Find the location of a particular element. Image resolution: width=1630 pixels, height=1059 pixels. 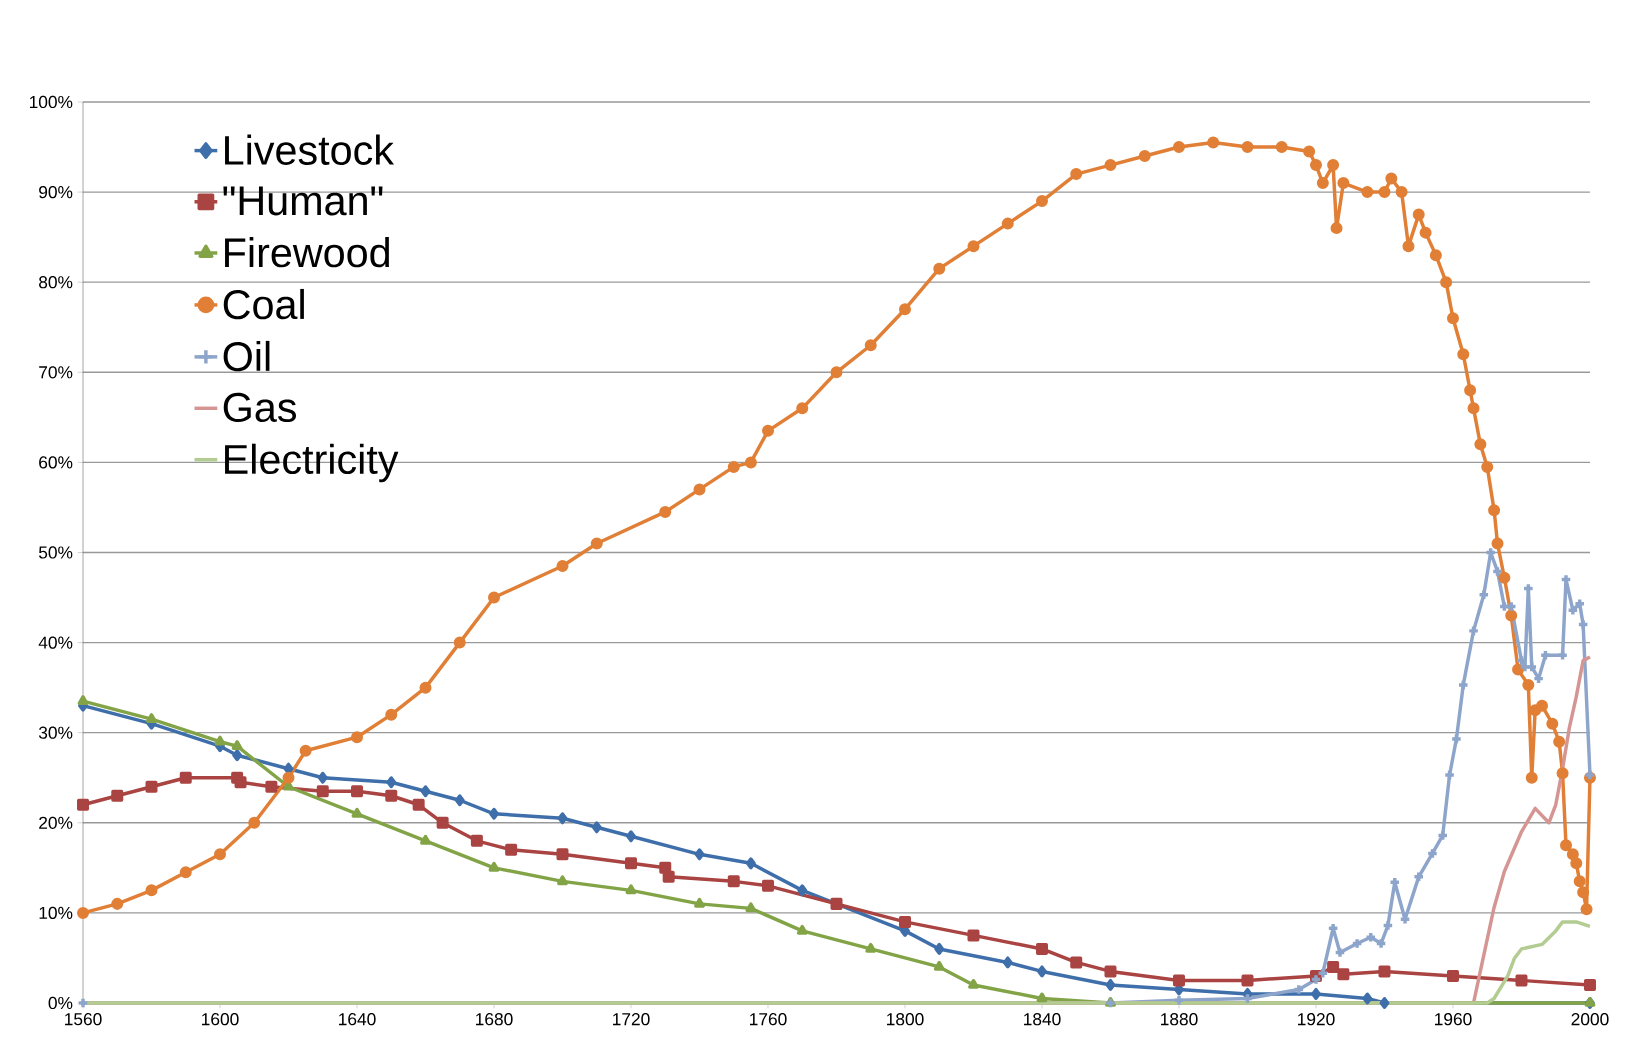

legend-label: Firewood is located at coordinates (307, 252).